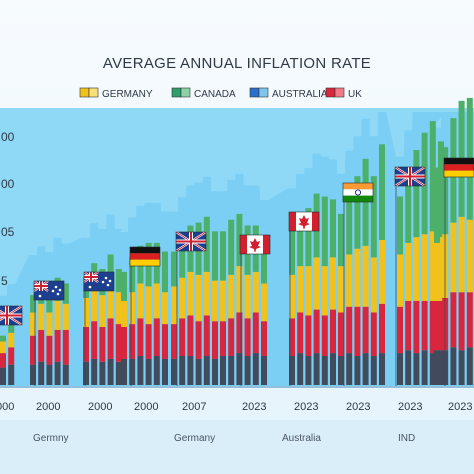  I want to click on canada-flag-icon, so click(304, 298).